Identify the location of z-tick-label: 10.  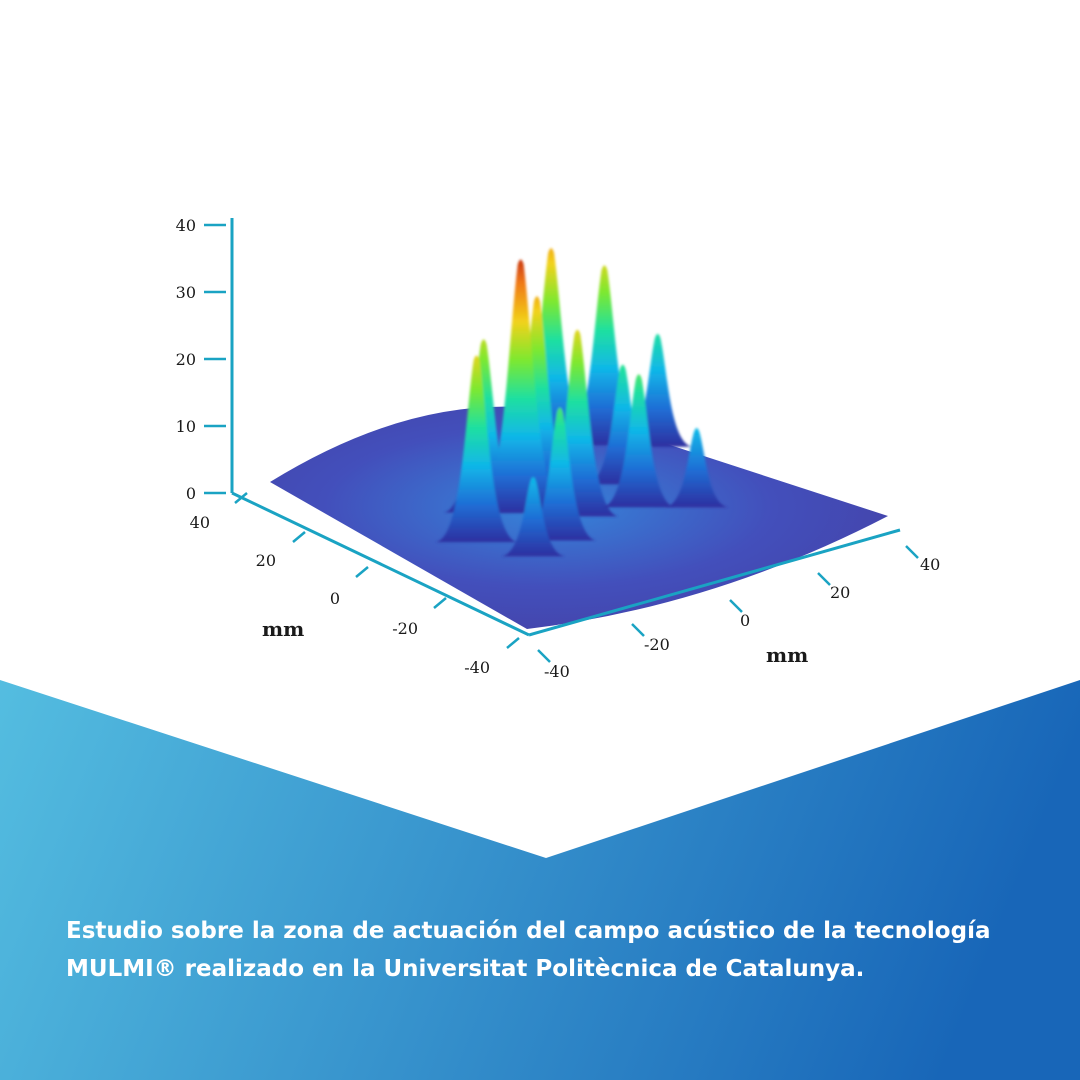
(186, 426).